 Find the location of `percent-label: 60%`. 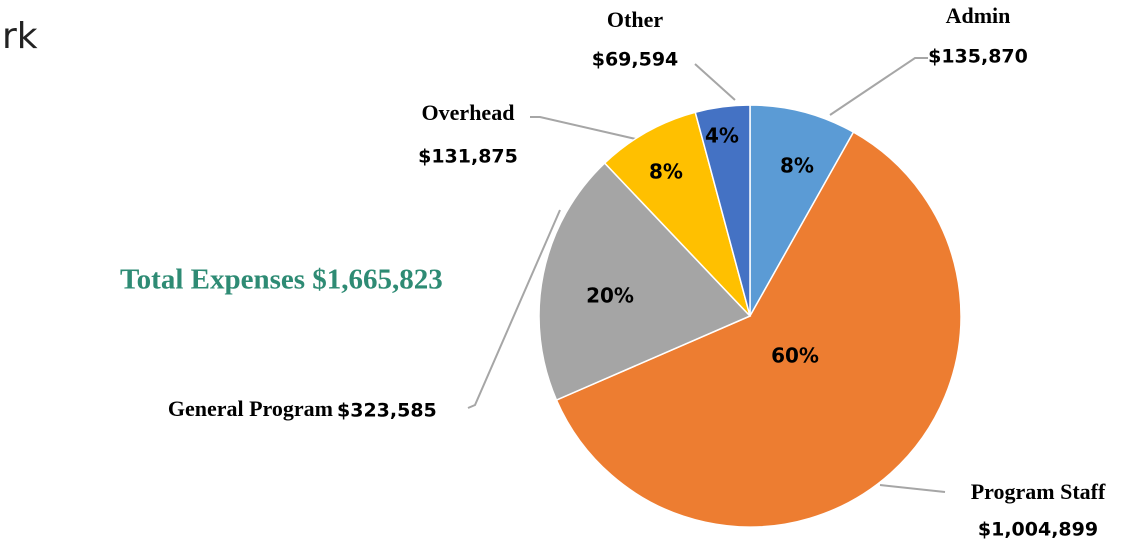

percent-label: 60% is located at coordinates (795, 356).